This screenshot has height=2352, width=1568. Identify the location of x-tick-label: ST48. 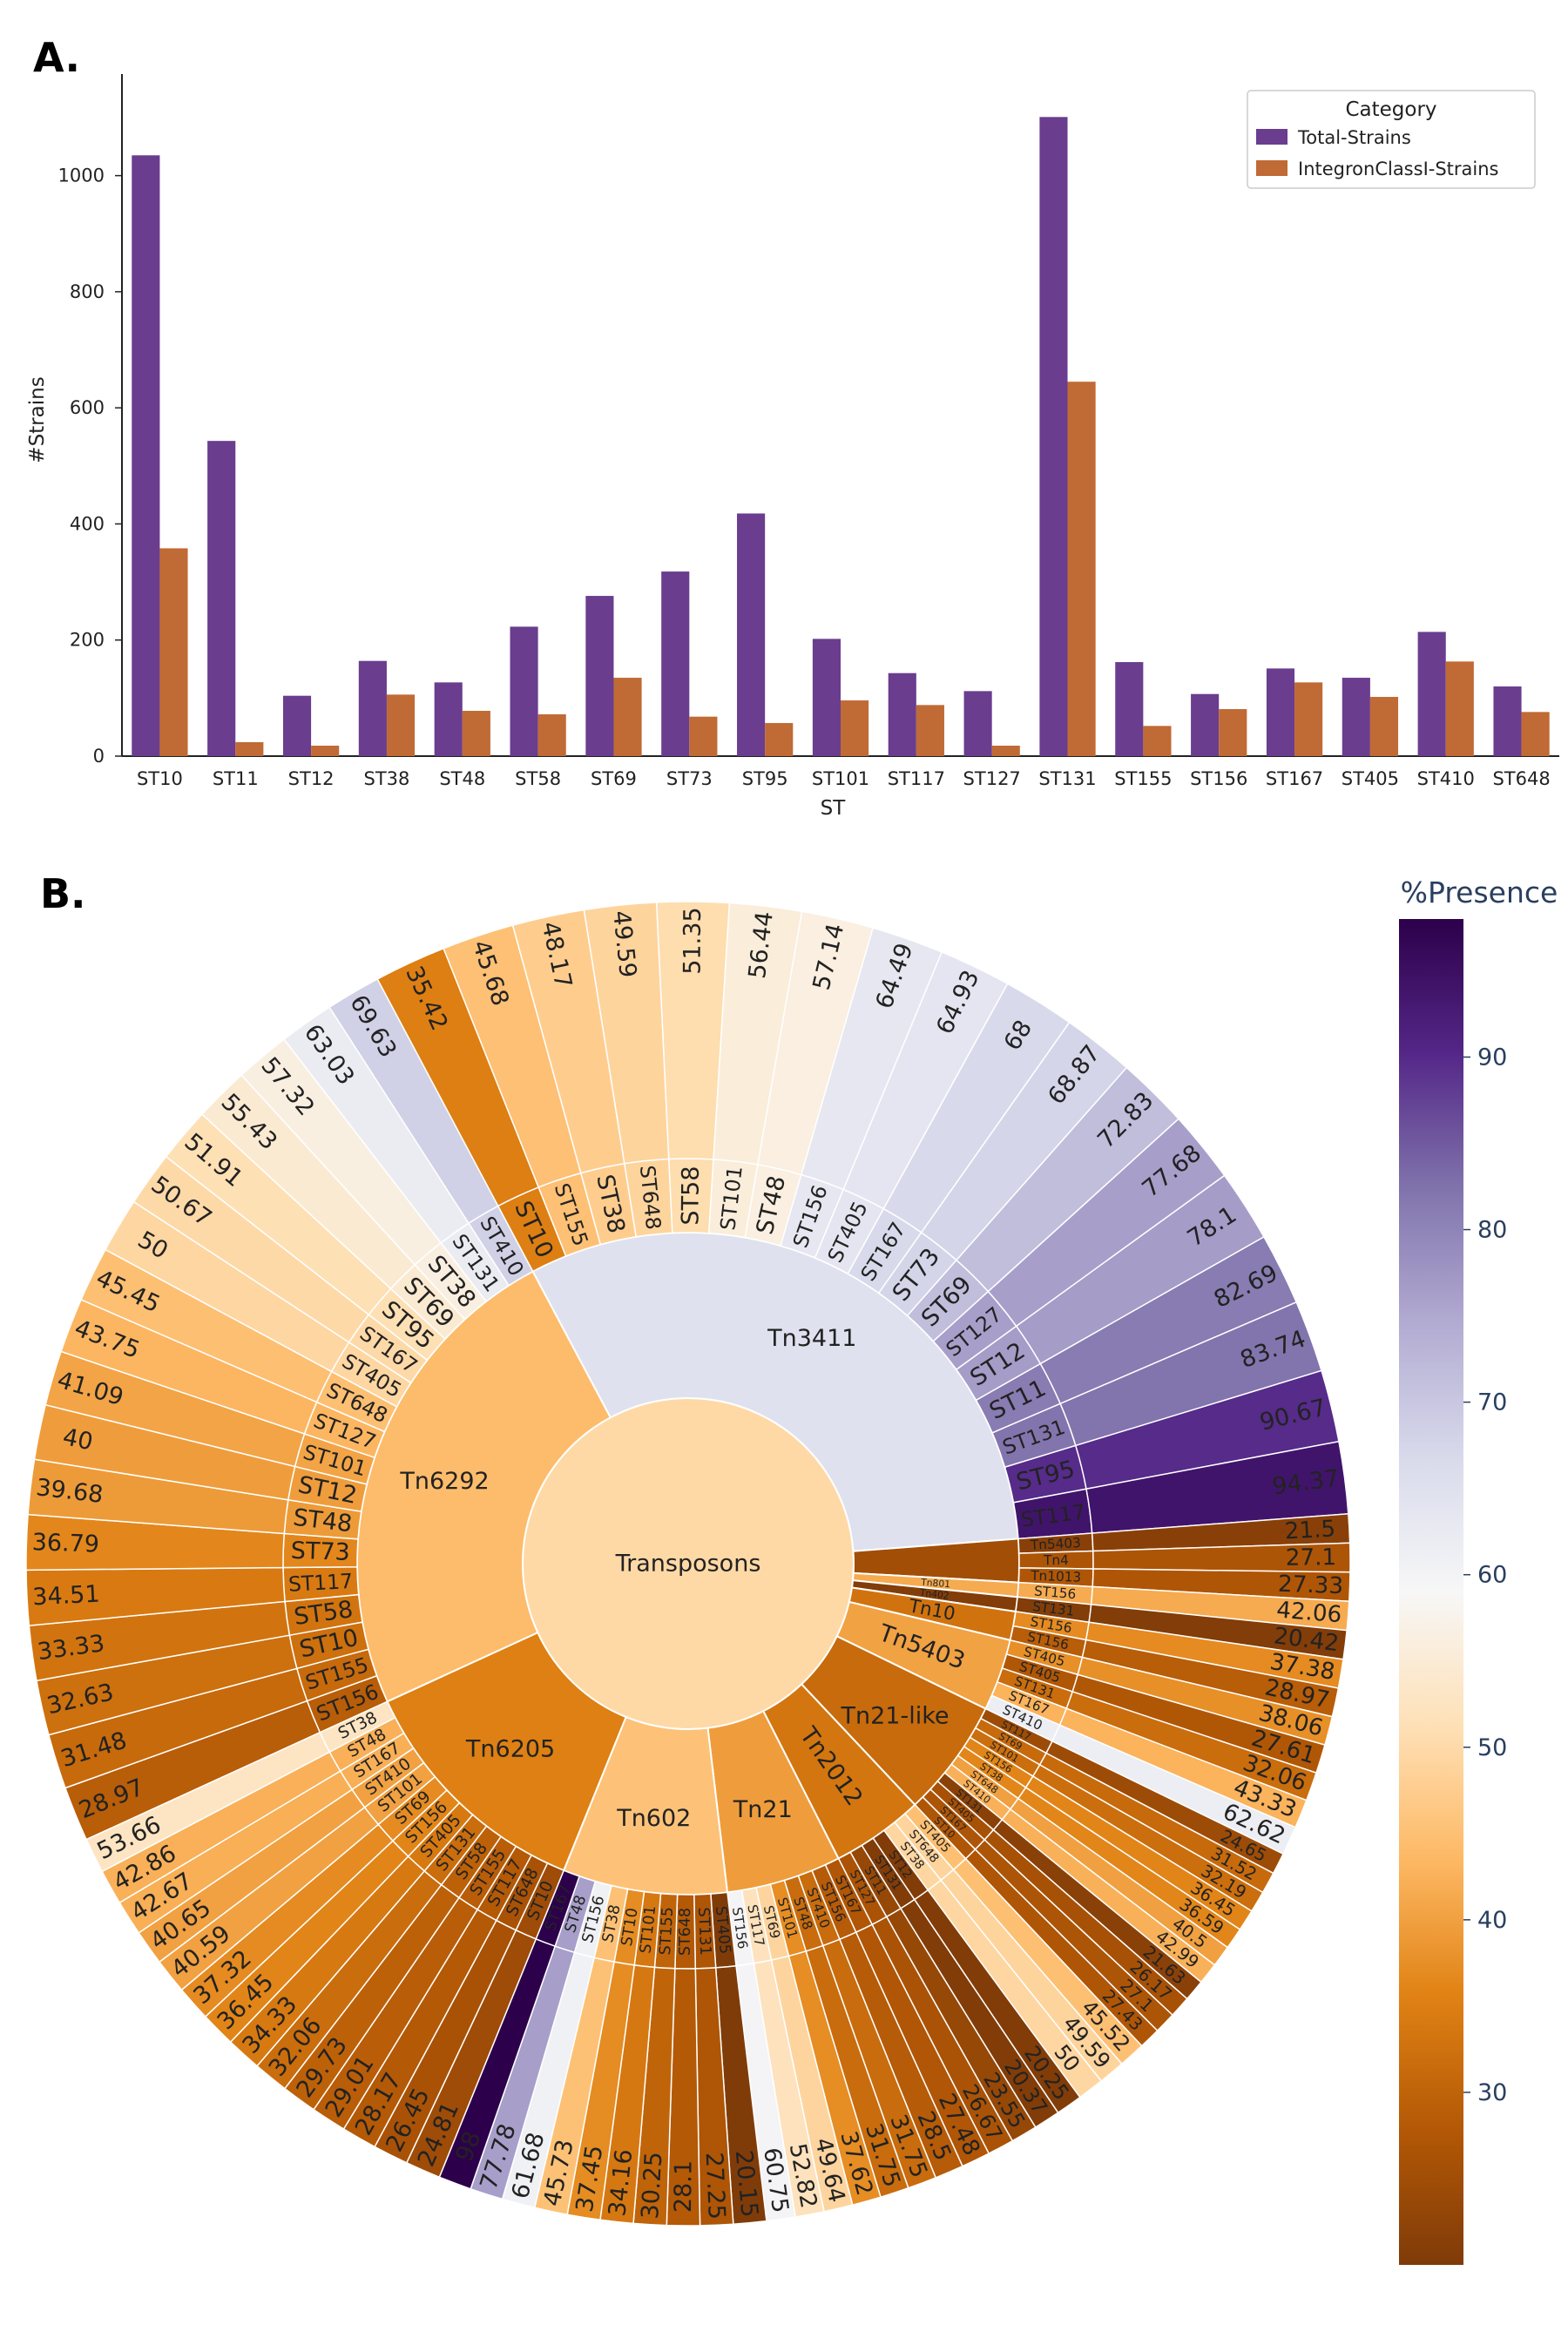
(462, 778).